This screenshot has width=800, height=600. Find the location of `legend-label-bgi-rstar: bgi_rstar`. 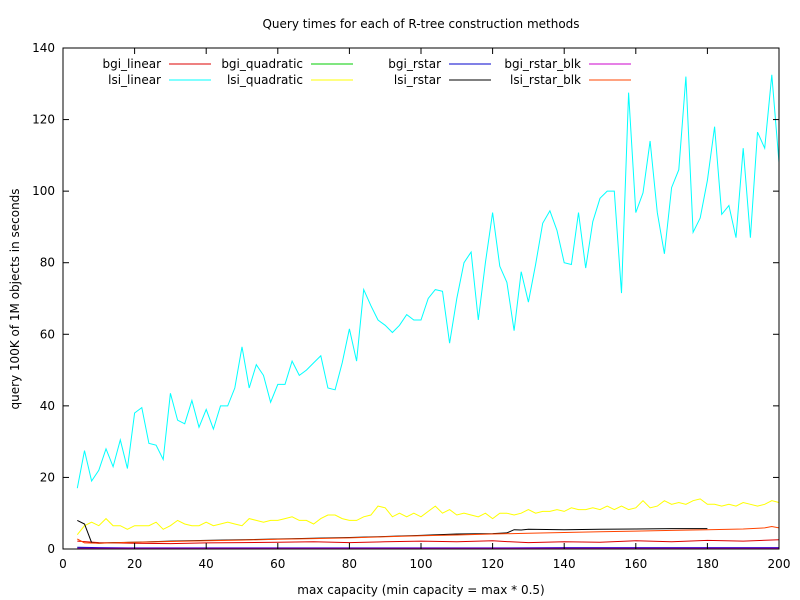

legend-label-bgi-rstar: bgi_rstar is located at coordinates (414, 64).